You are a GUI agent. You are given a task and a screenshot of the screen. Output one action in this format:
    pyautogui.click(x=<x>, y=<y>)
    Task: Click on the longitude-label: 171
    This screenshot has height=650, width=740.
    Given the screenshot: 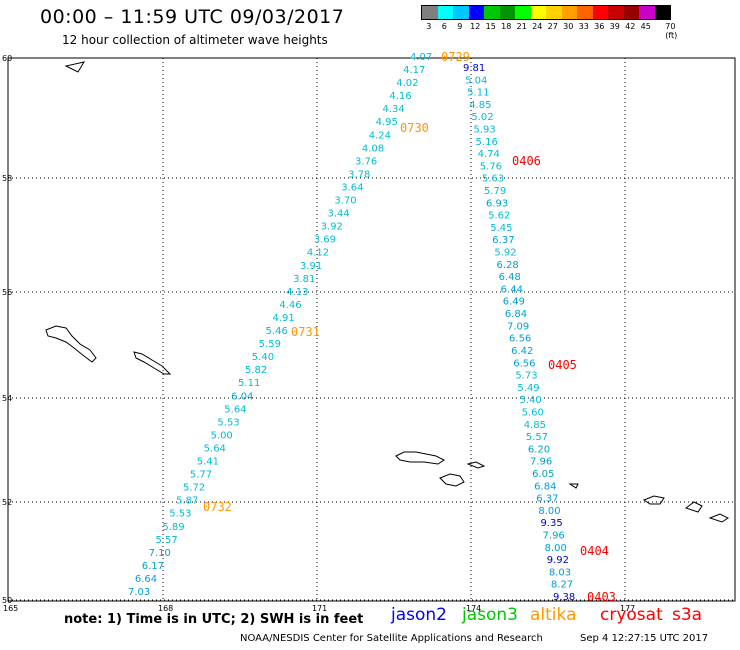 What is the action you would take?
    pyautogui.click(x=319, y=608)
    